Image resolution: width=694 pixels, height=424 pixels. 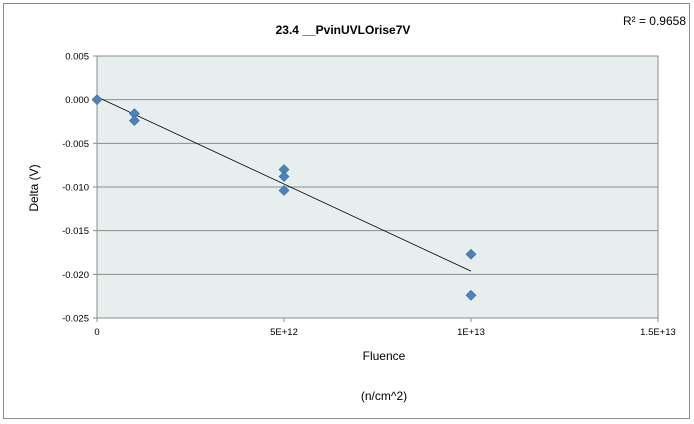 What do you see at coordinates (75, 144) in the screenshot?
I see `y-tick-label: -0.005` at bounding box center [75, 144].